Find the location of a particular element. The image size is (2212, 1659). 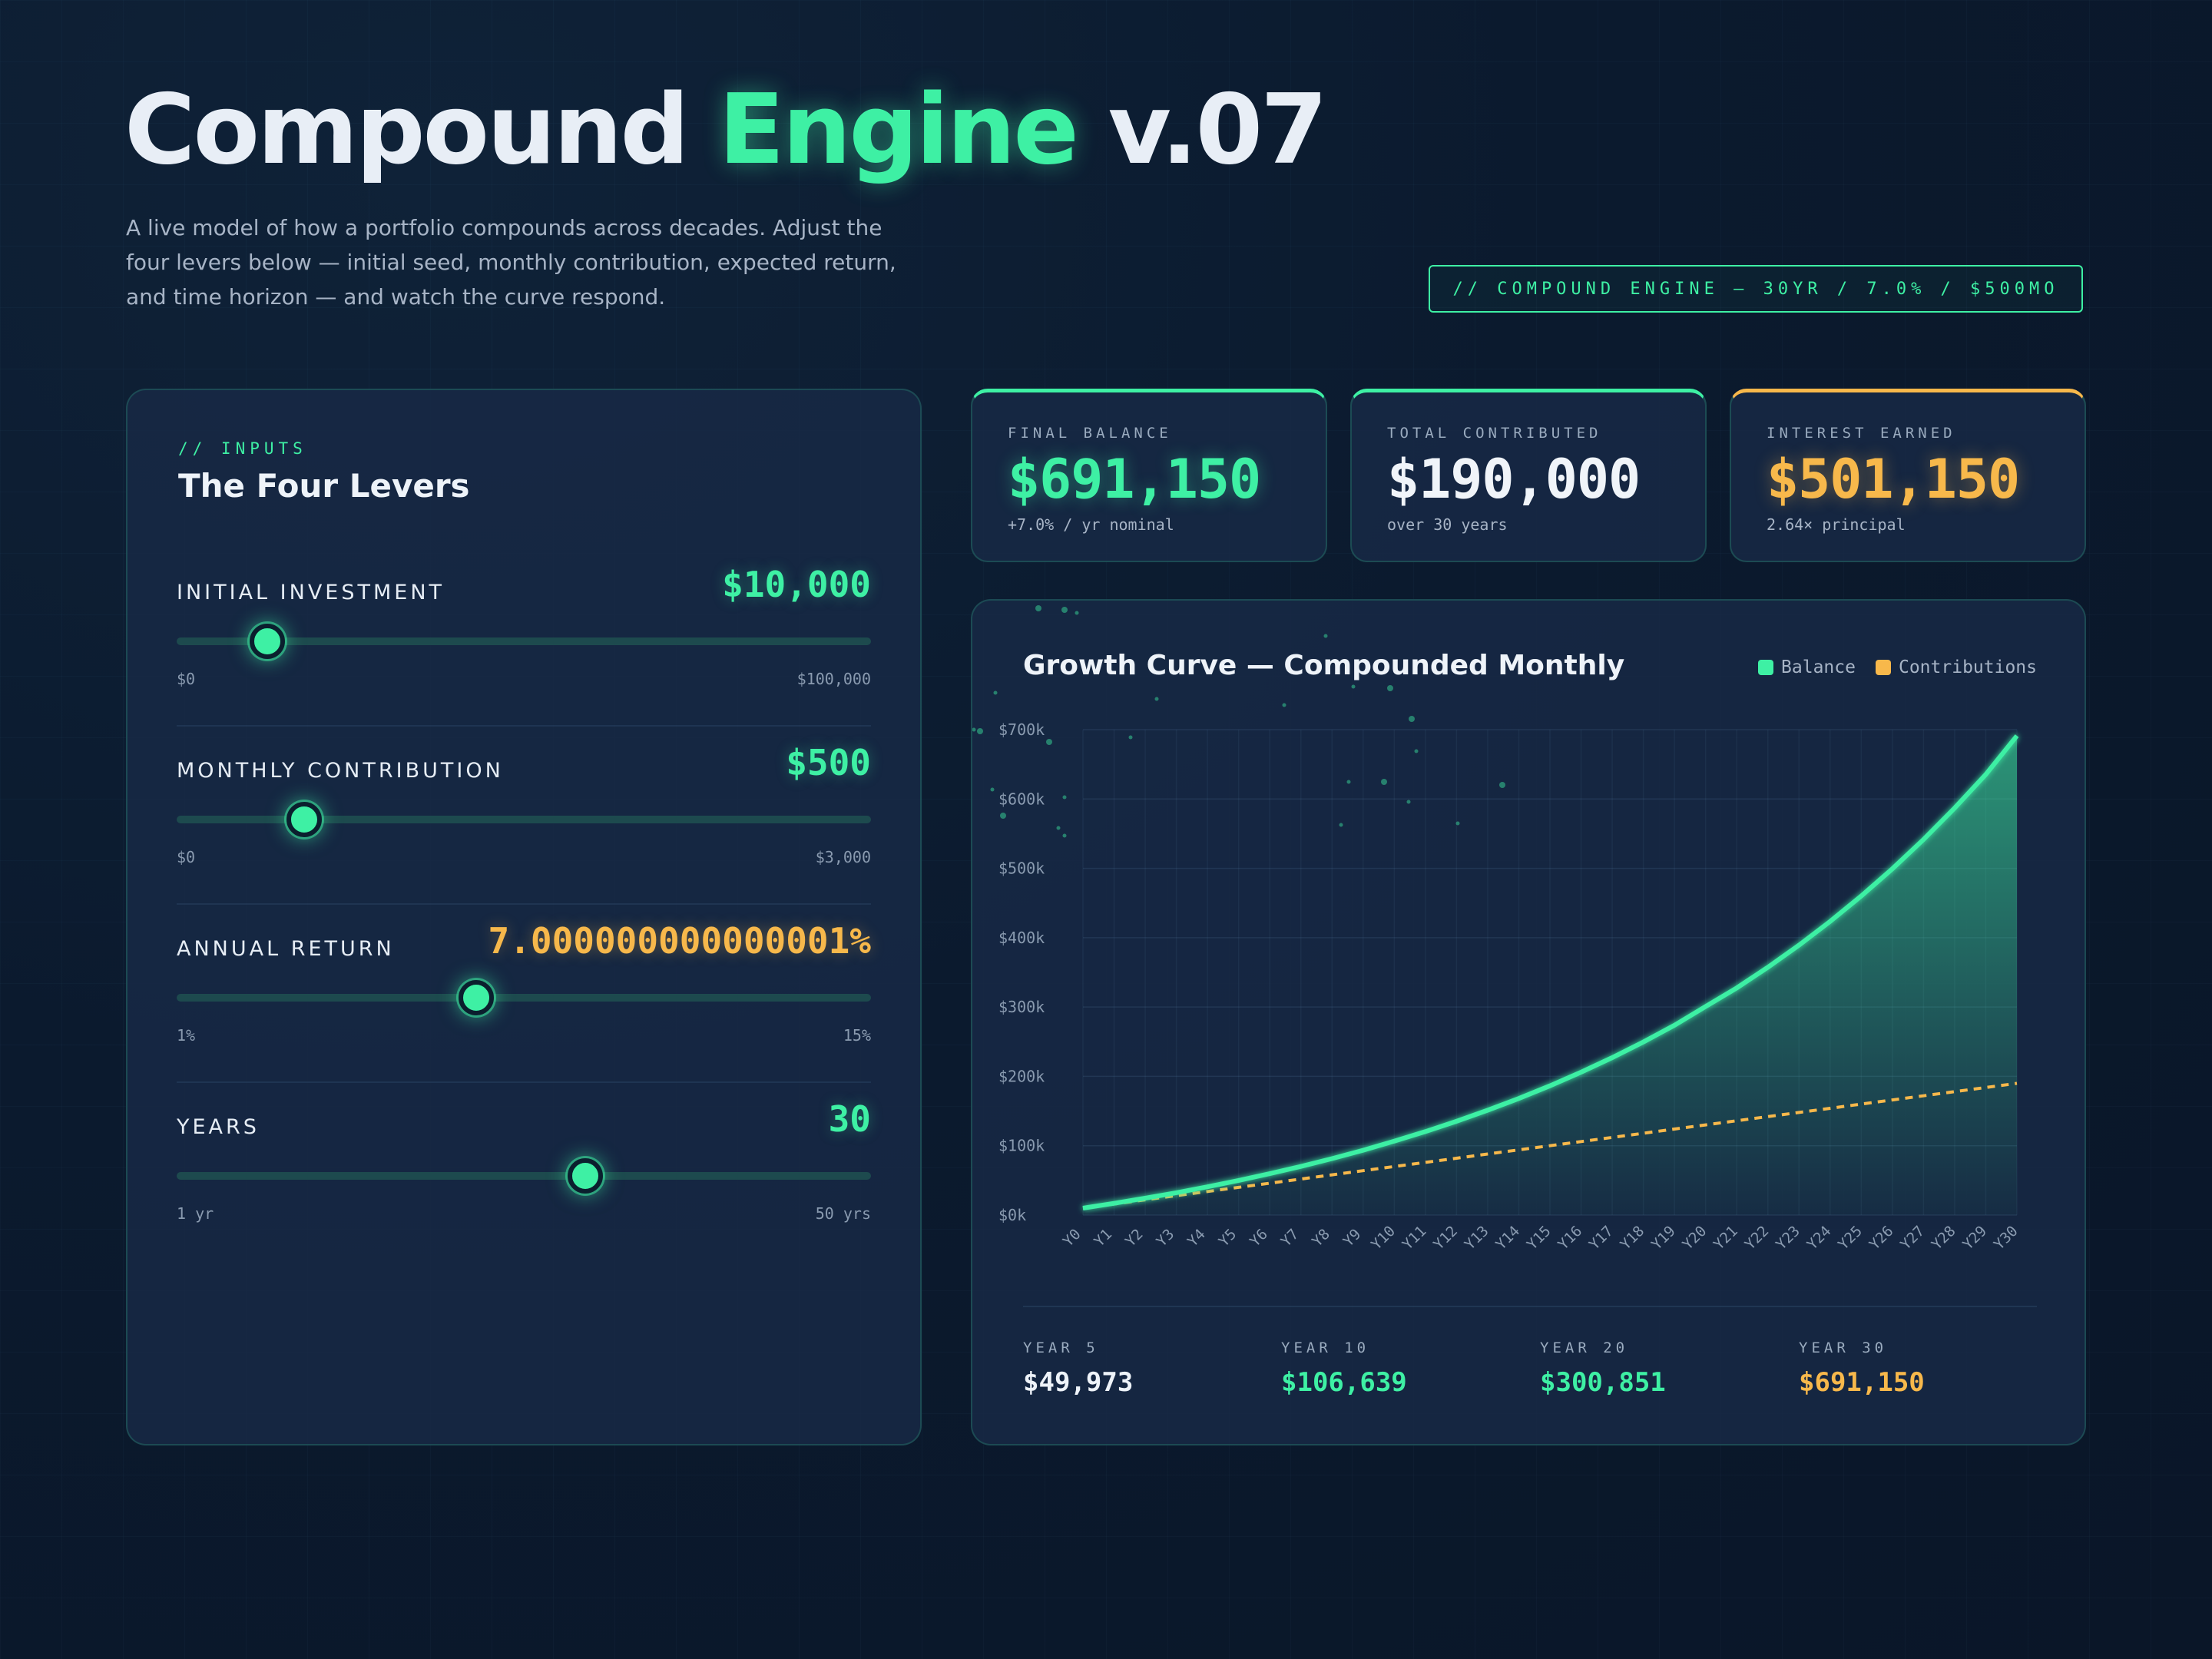

milestone-year-5: YEAR 5 $49,973 is located at coordinates (1078, 1368).